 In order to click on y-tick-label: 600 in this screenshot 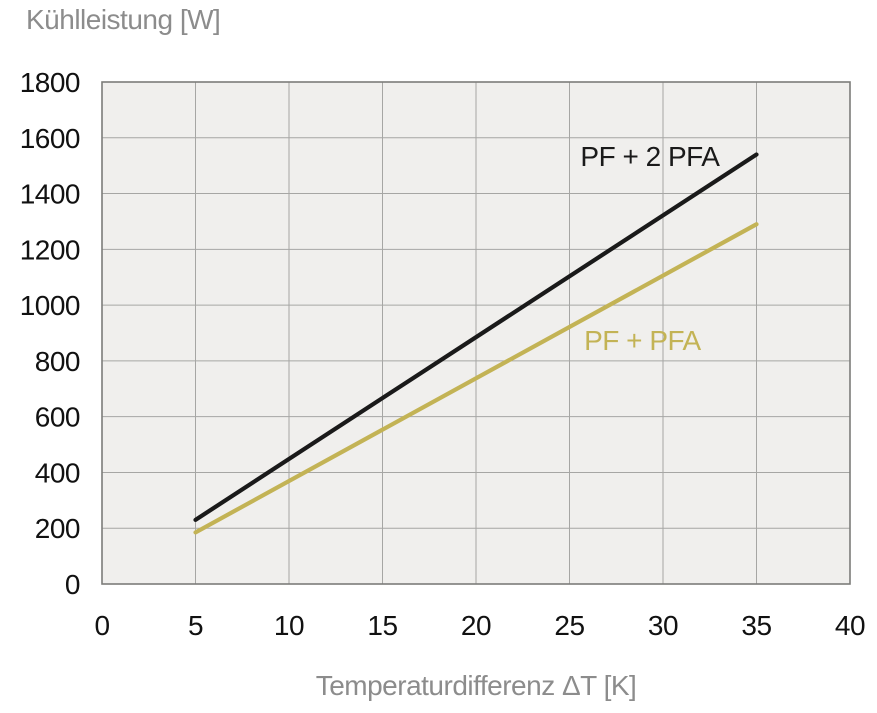, I will do `click(57, 417)`.